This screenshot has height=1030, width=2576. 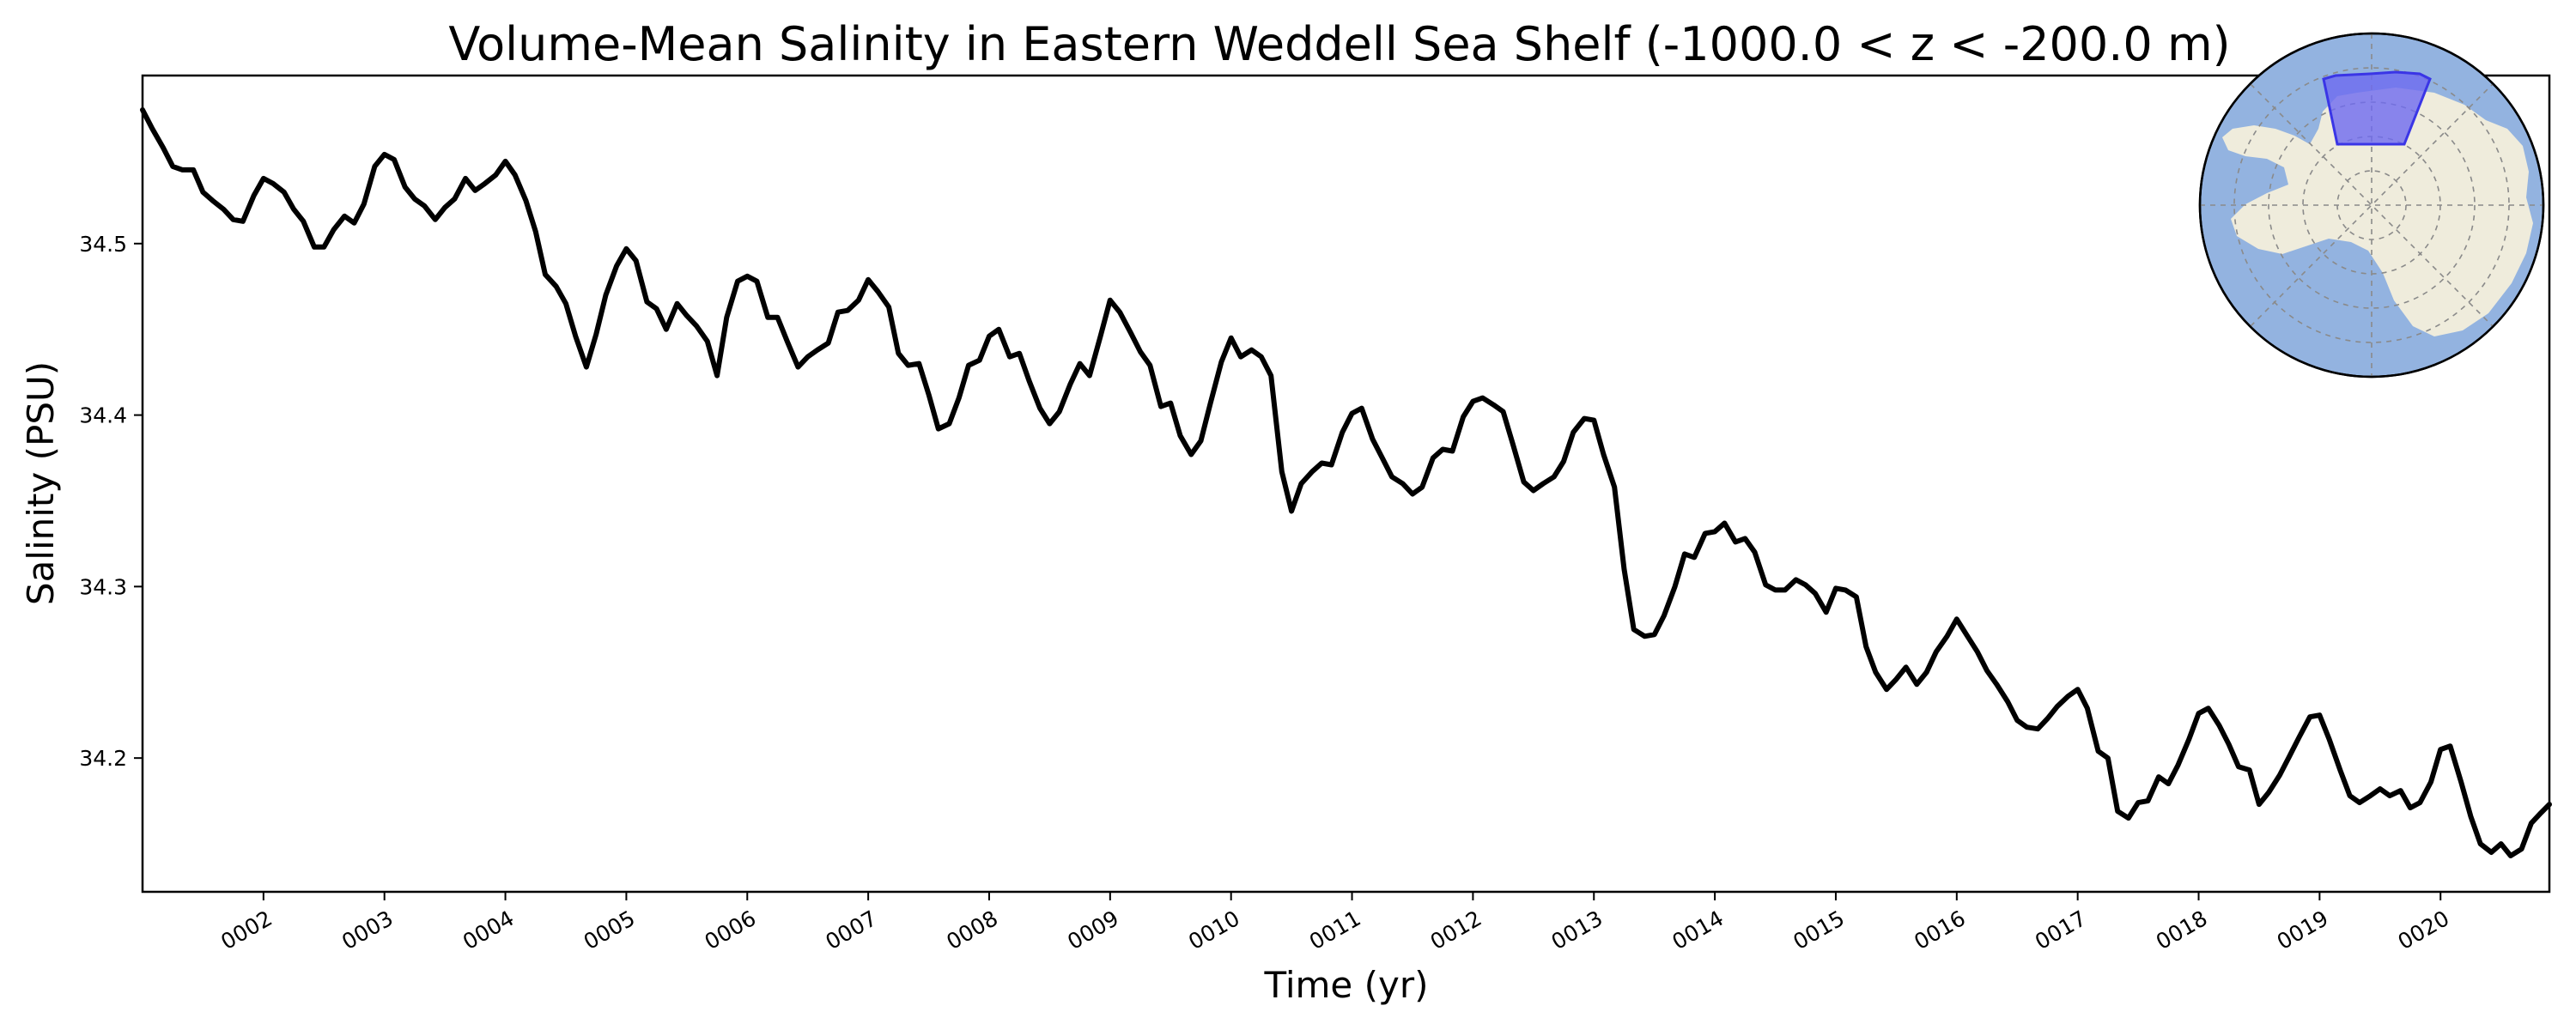 I want to click on x-tick-label: 0008, so click(x=972, y=930).